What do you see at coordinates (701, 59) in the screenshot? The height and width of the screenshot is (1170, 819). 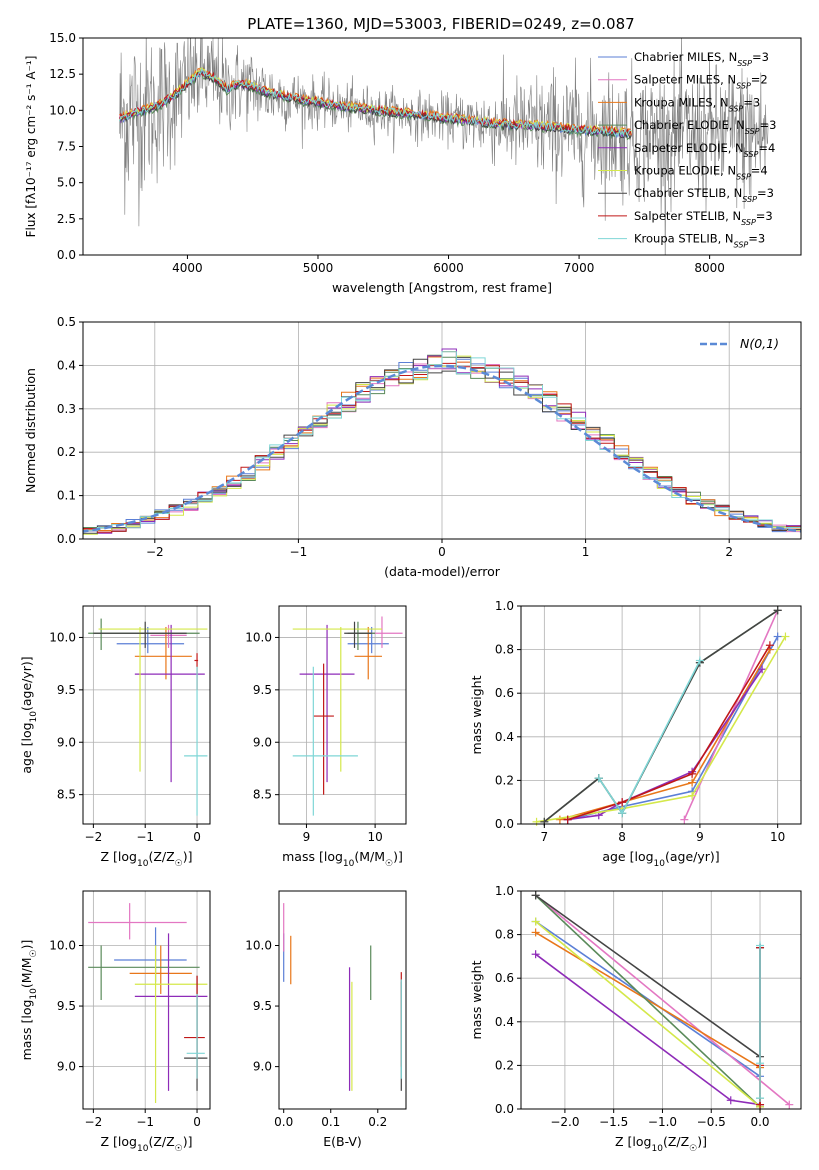 I see `legend-label: Chabrier MILES, NSSP=3` at bounding box center [701, 59].